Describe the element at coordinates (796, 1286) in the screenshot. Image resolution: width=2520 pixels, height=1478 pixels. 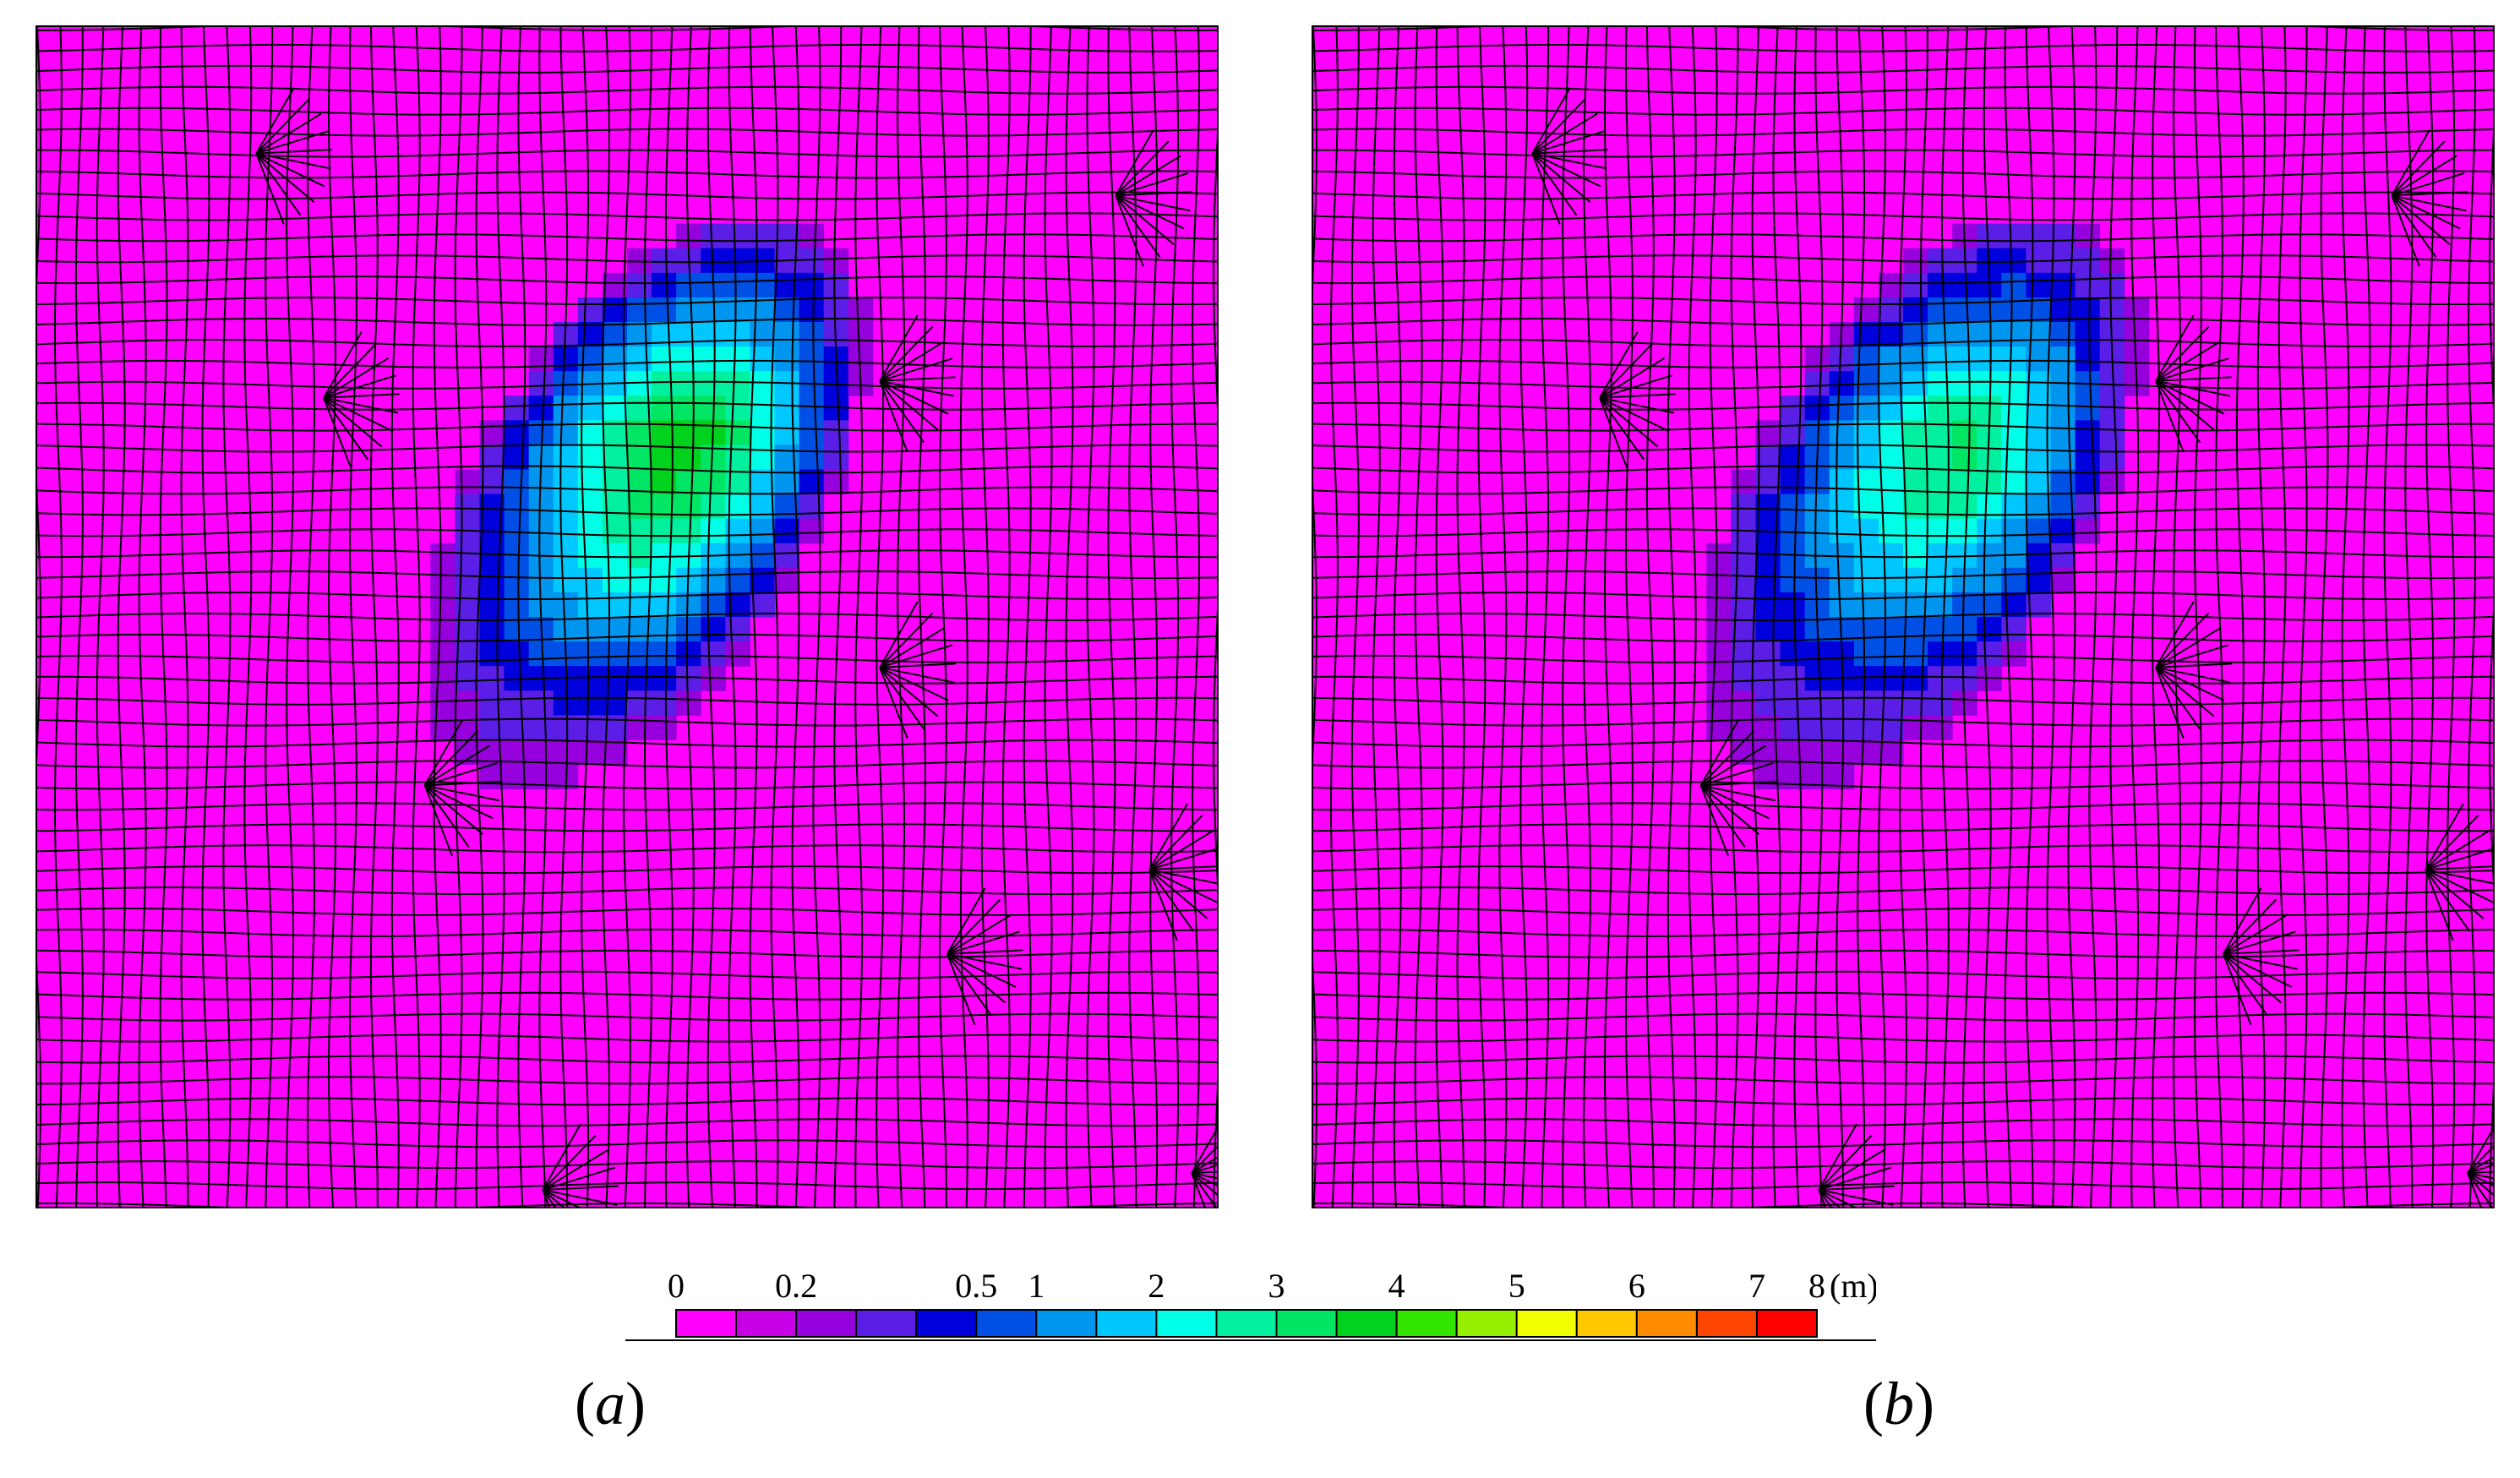
I see `legend-tick-label: 0.2` at that location.